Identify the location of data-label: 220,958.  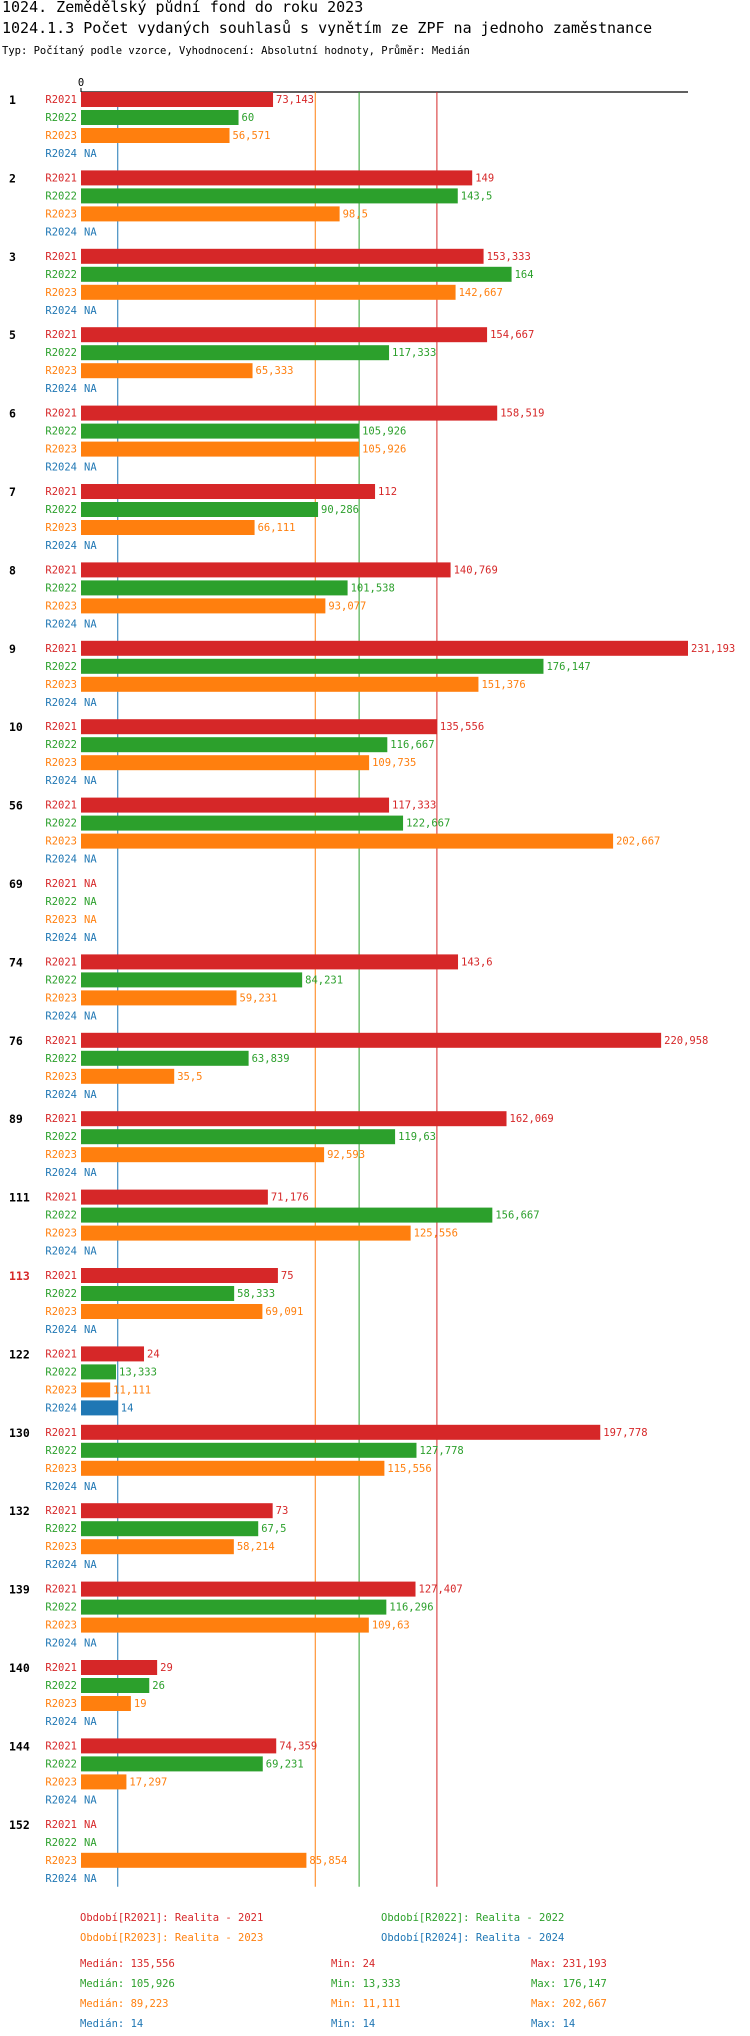
(686, 1041).